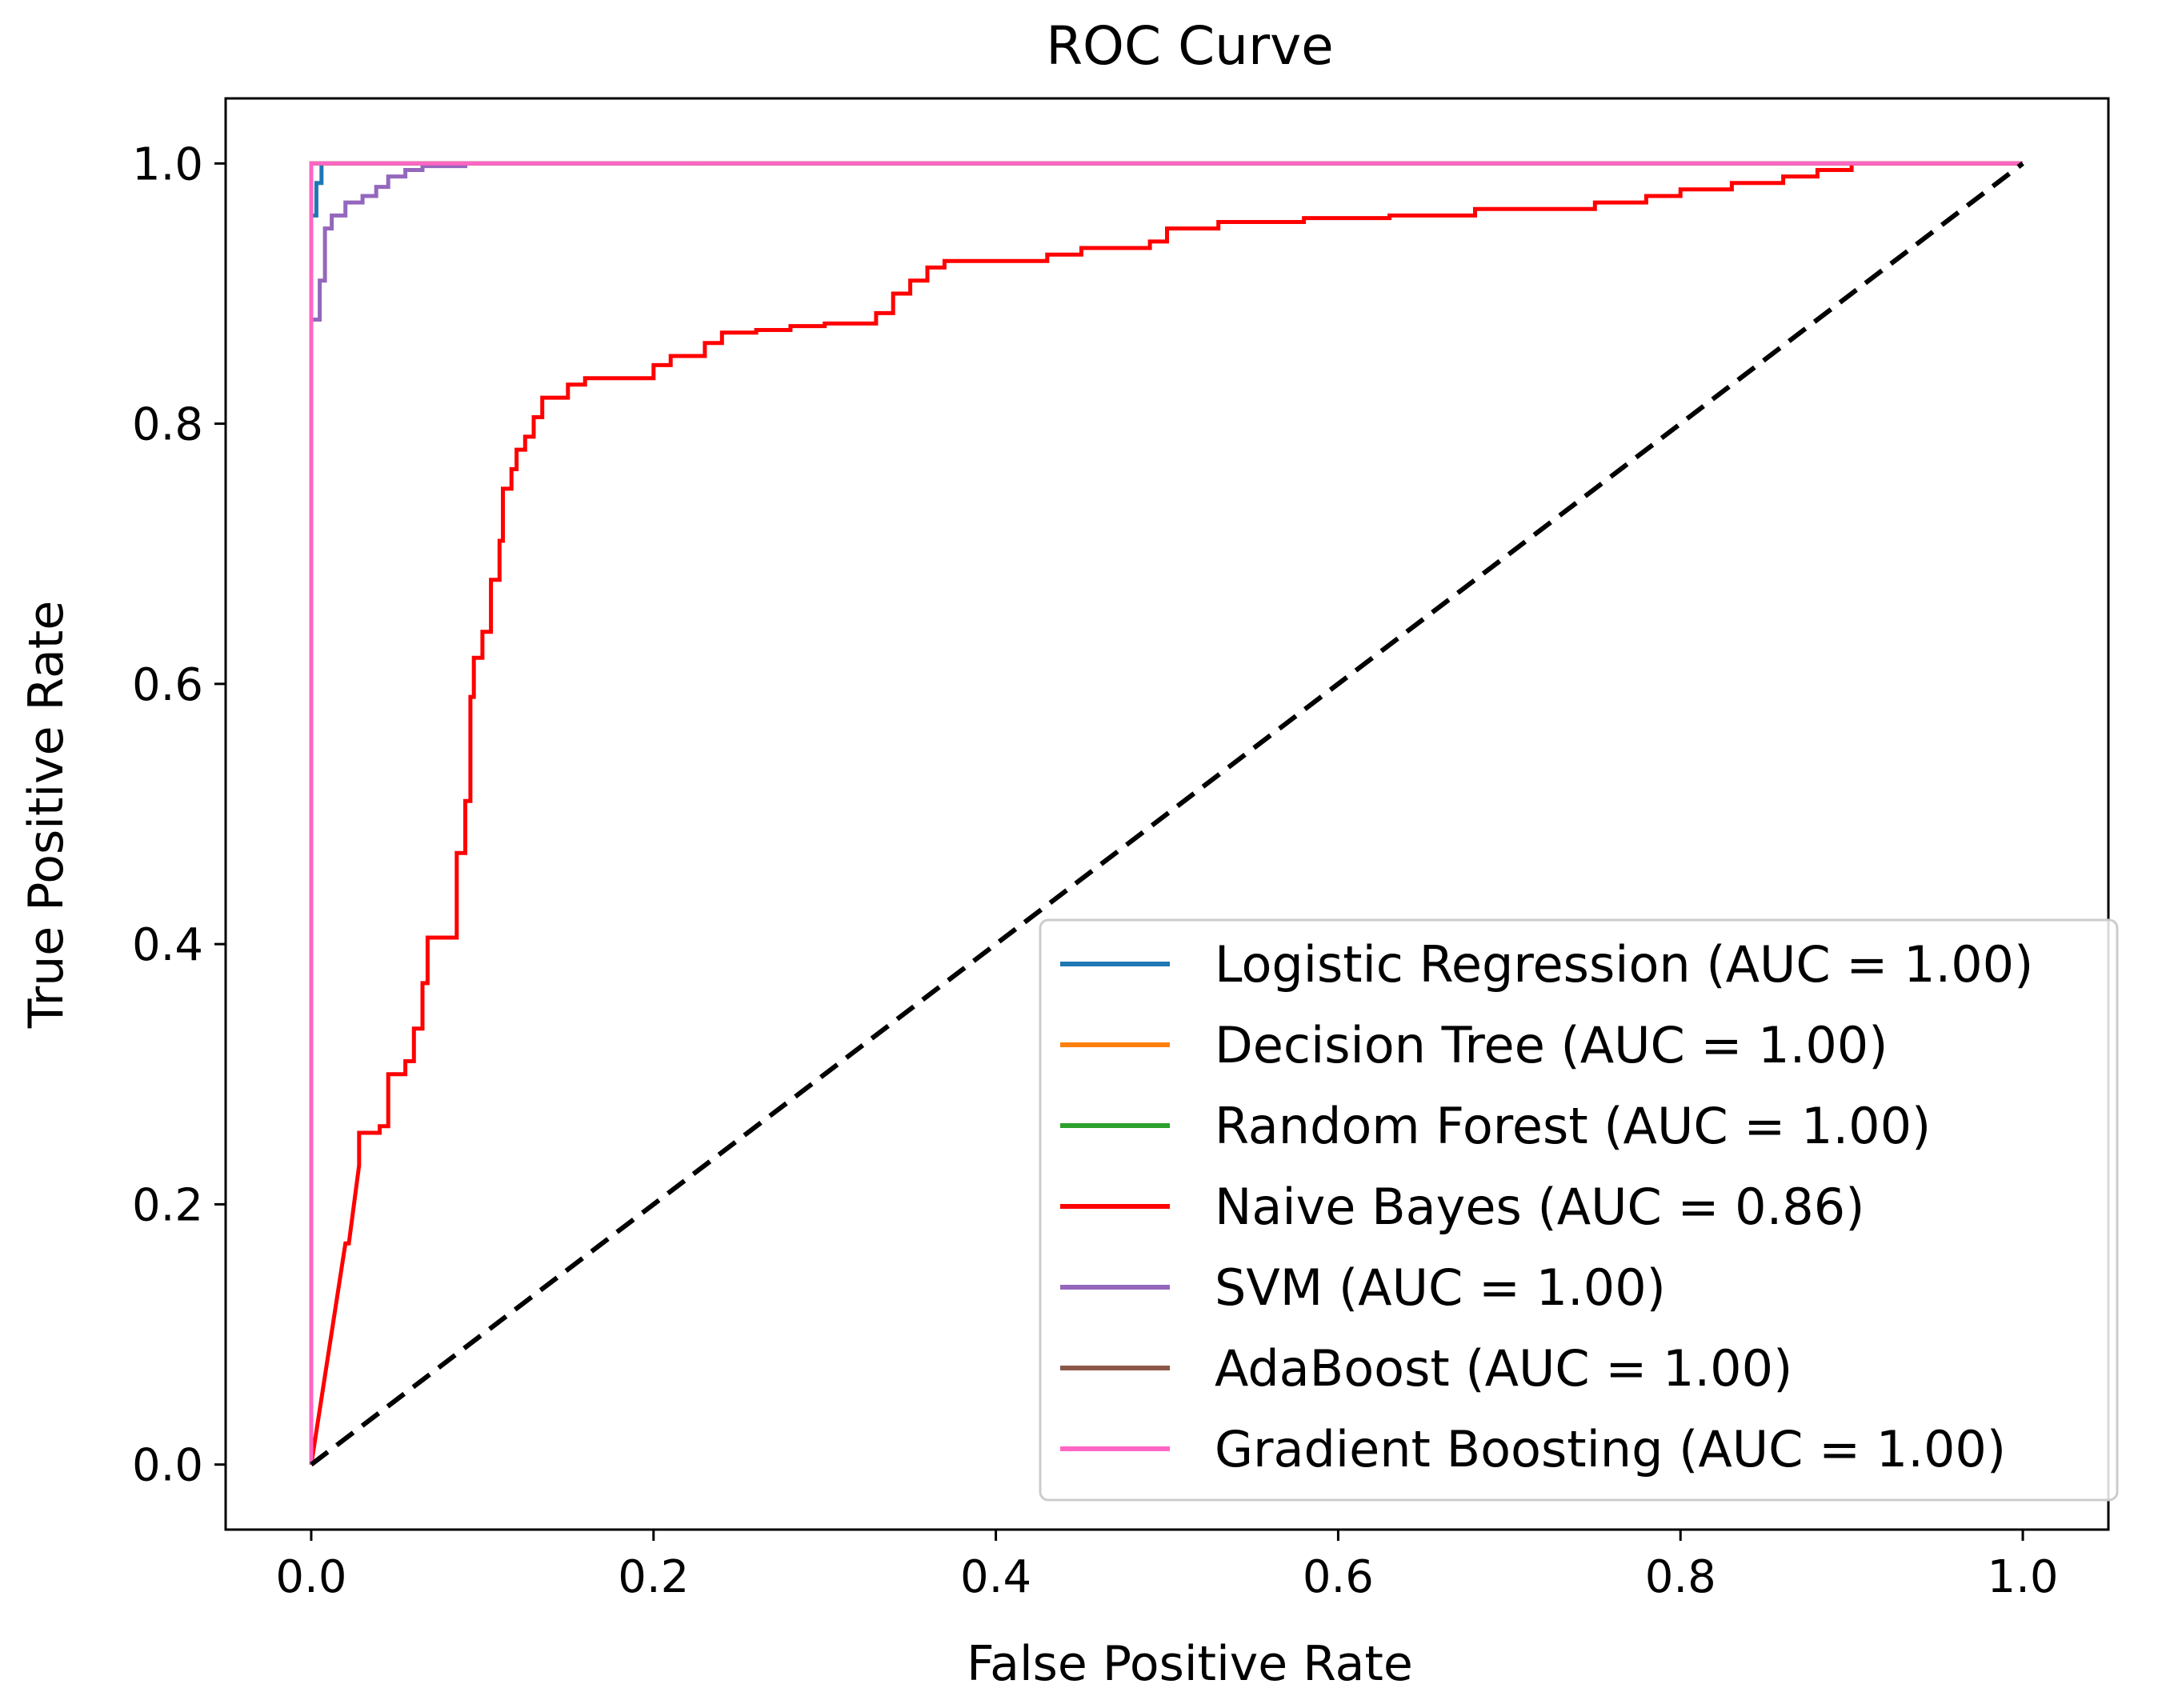 Image resolution: width=2170 pixels, height=1708 pixels. What do you see at coordinates (168, 425) in the screenshot?
I see `y-tick-label: 0.8` at bounding box center [168, 425].